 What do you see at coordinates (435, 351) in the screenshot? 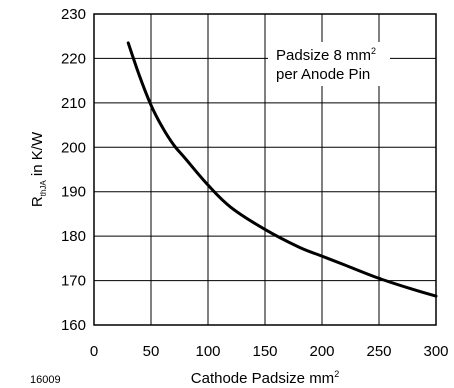
I see `x-tick-label-300: 300` at bounding box center [435, 351].